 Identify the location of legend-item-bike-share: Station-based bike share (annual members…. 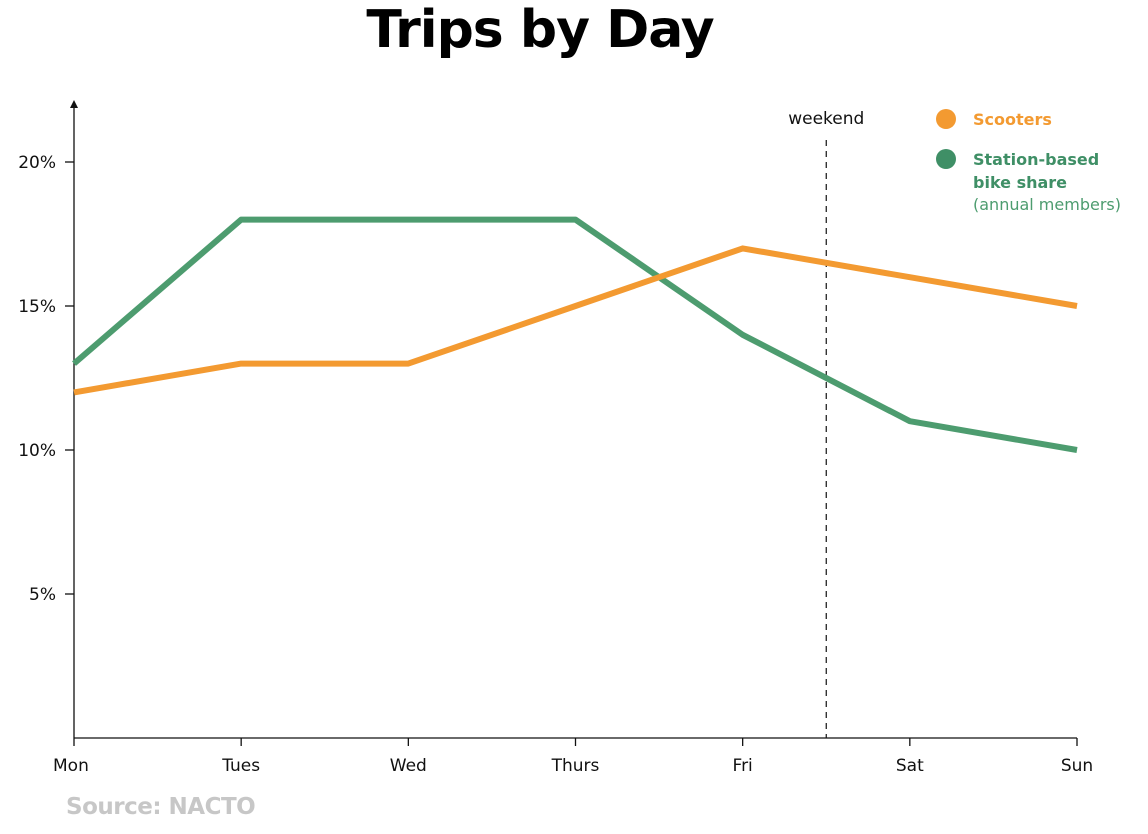
(1038, 182).